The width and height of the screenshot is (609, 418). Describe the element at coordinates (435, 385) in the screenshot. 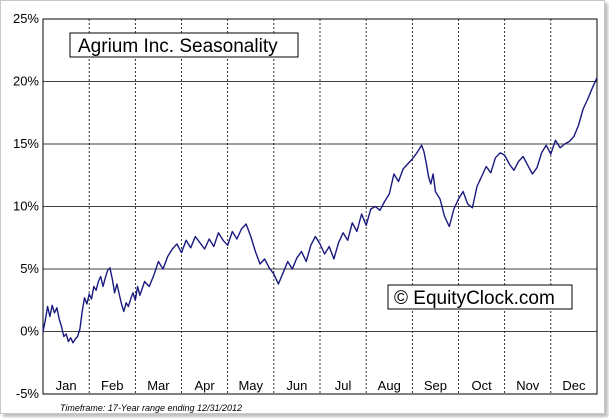

I see `x-tick-label: Sep` at that location.